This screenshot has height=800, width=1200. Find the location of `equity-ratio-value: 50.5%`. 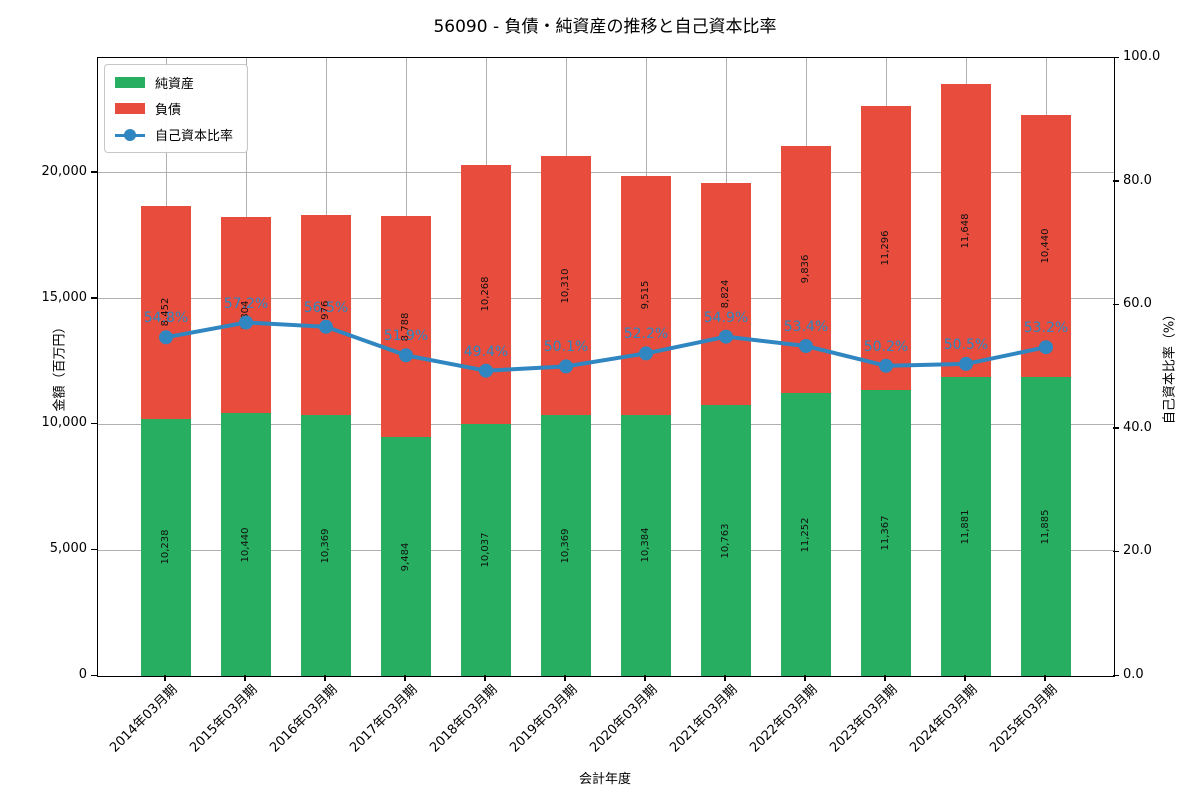

equity-ratio-value: 50.5% is located at coordinates (966, 344).